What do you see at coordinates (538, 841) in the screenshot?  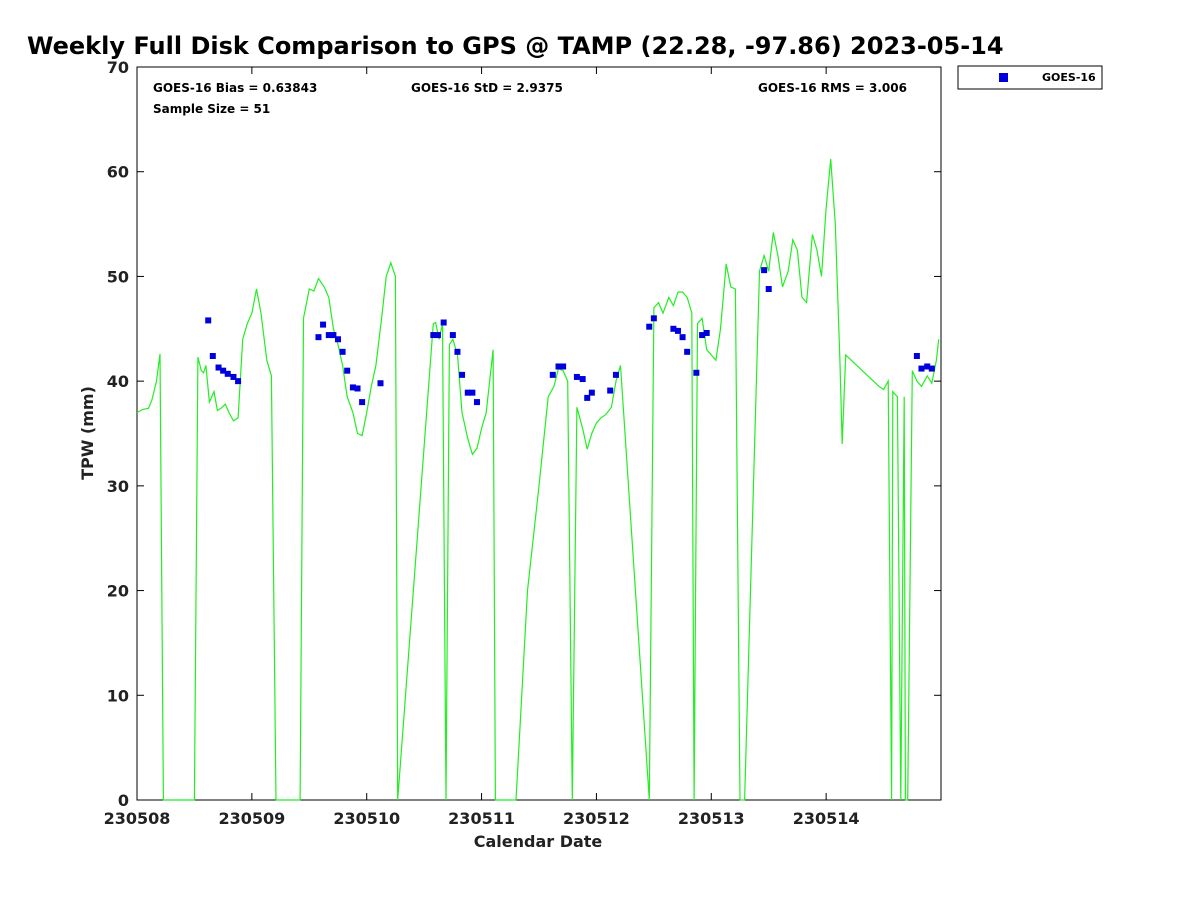 I see `x-axis-label: Calendar Date` at bounding box center [538, 841].